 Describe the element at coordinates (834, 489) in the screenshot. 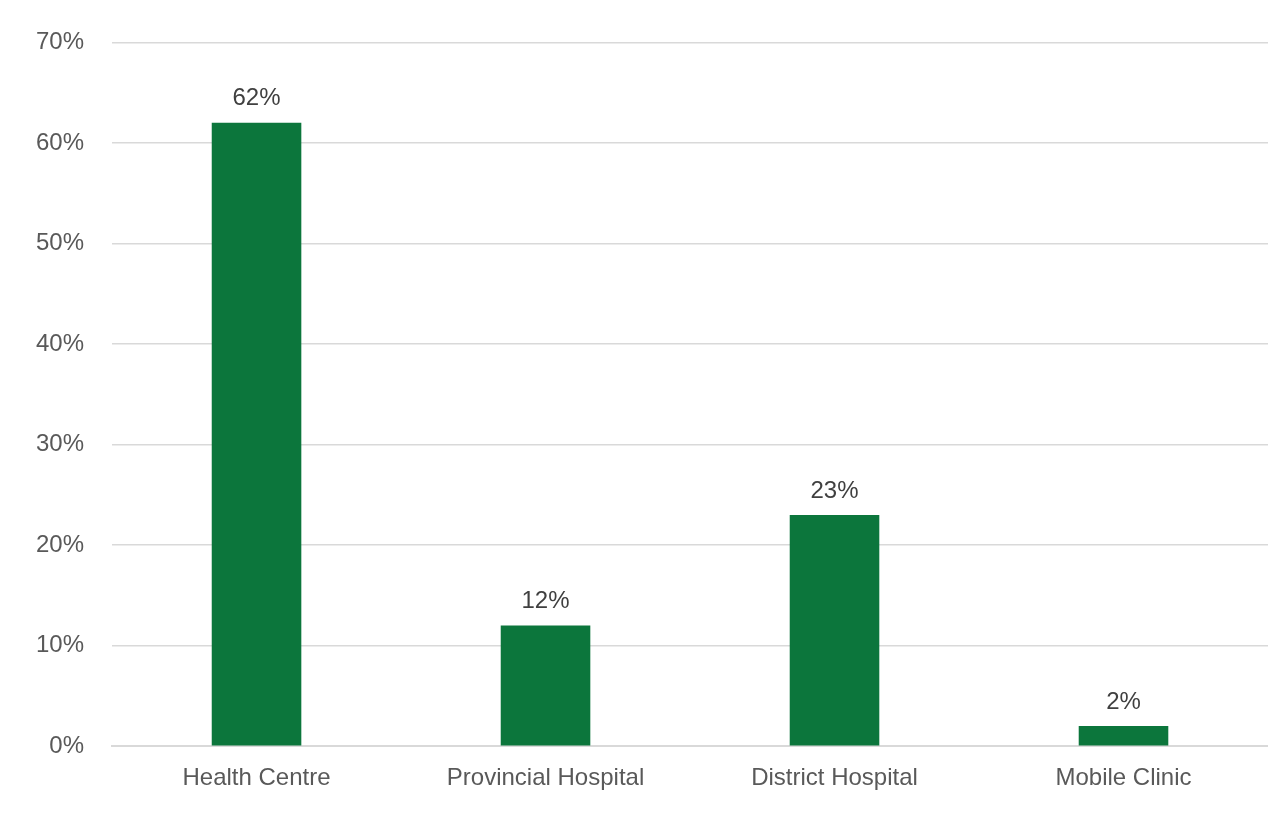

I see `data-label: 23%` at that location.